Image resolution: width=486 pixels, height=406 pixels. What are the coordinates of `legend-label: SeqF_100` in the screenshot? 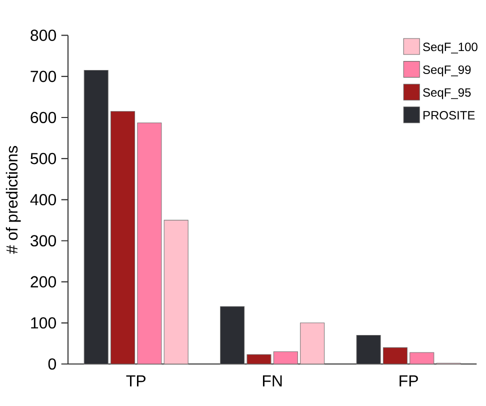 It's located at (450, 48).